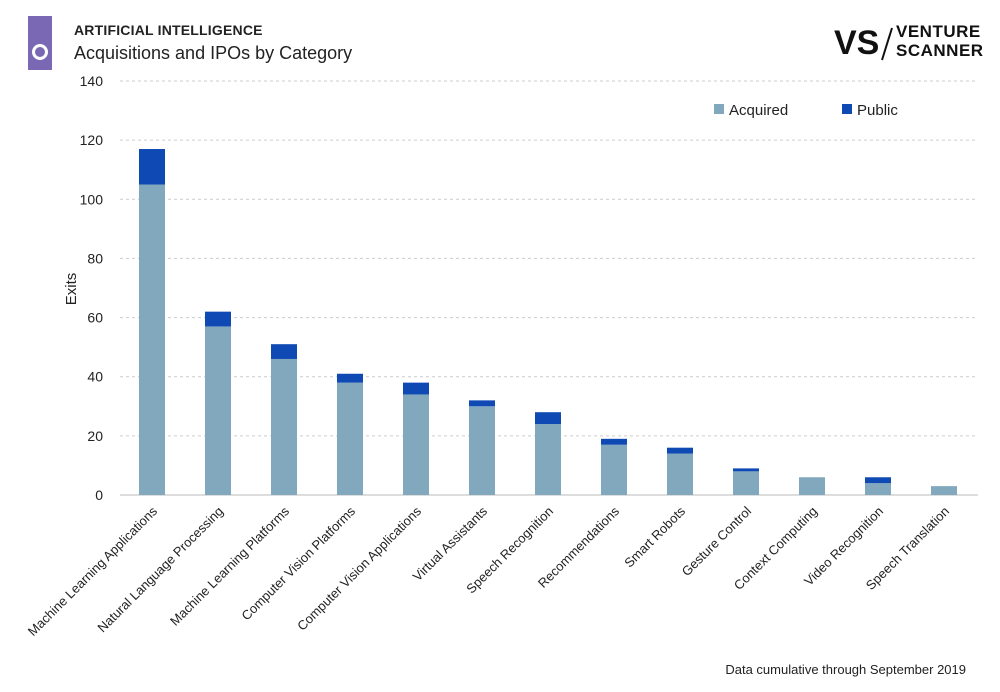  I want to click on y-tick-label: 20, so click(95, 436).